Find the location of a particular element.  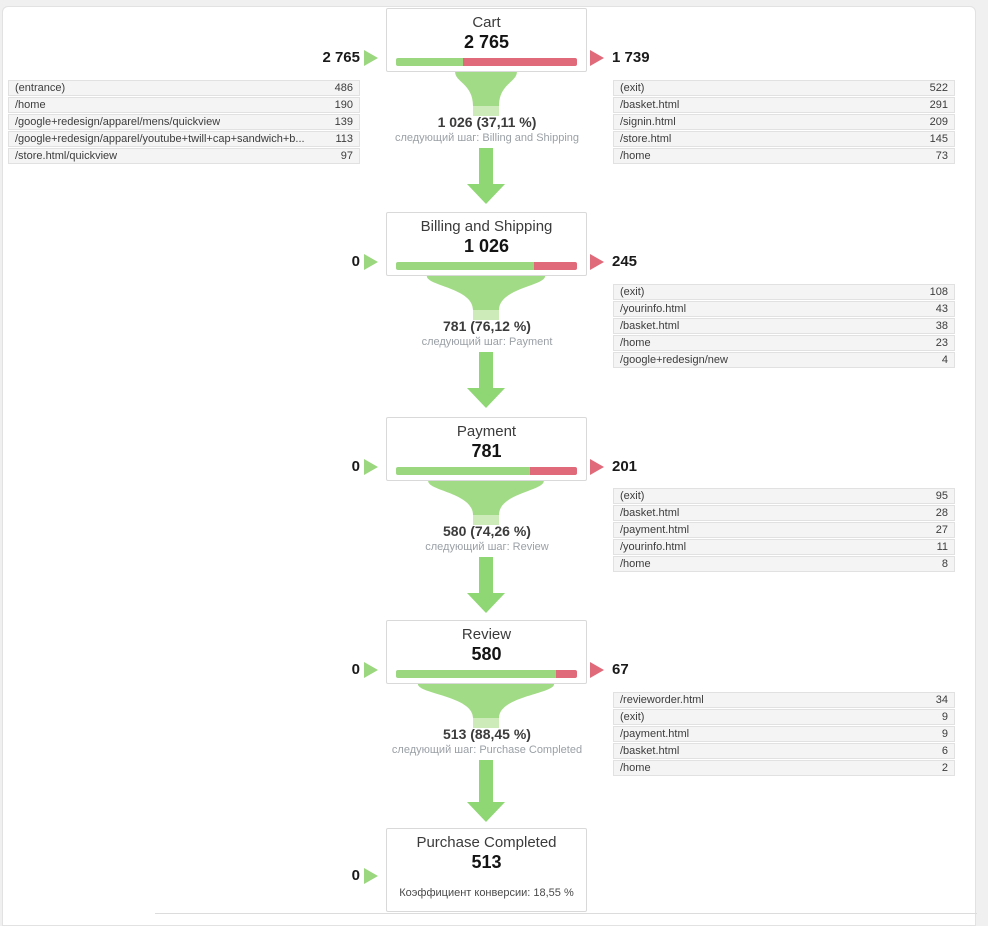

page-count: 113 is located at coordinates (344, 139).